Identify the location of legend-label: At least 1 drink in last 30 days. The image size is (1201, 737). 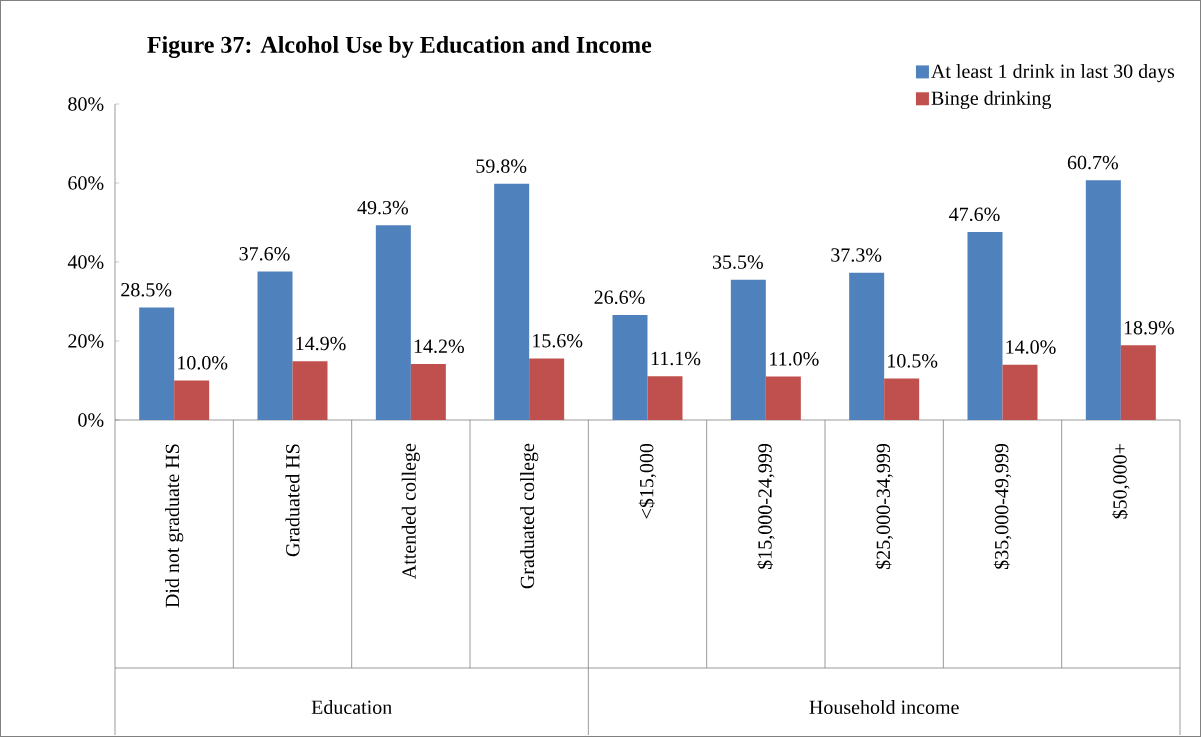
(1053, 73).